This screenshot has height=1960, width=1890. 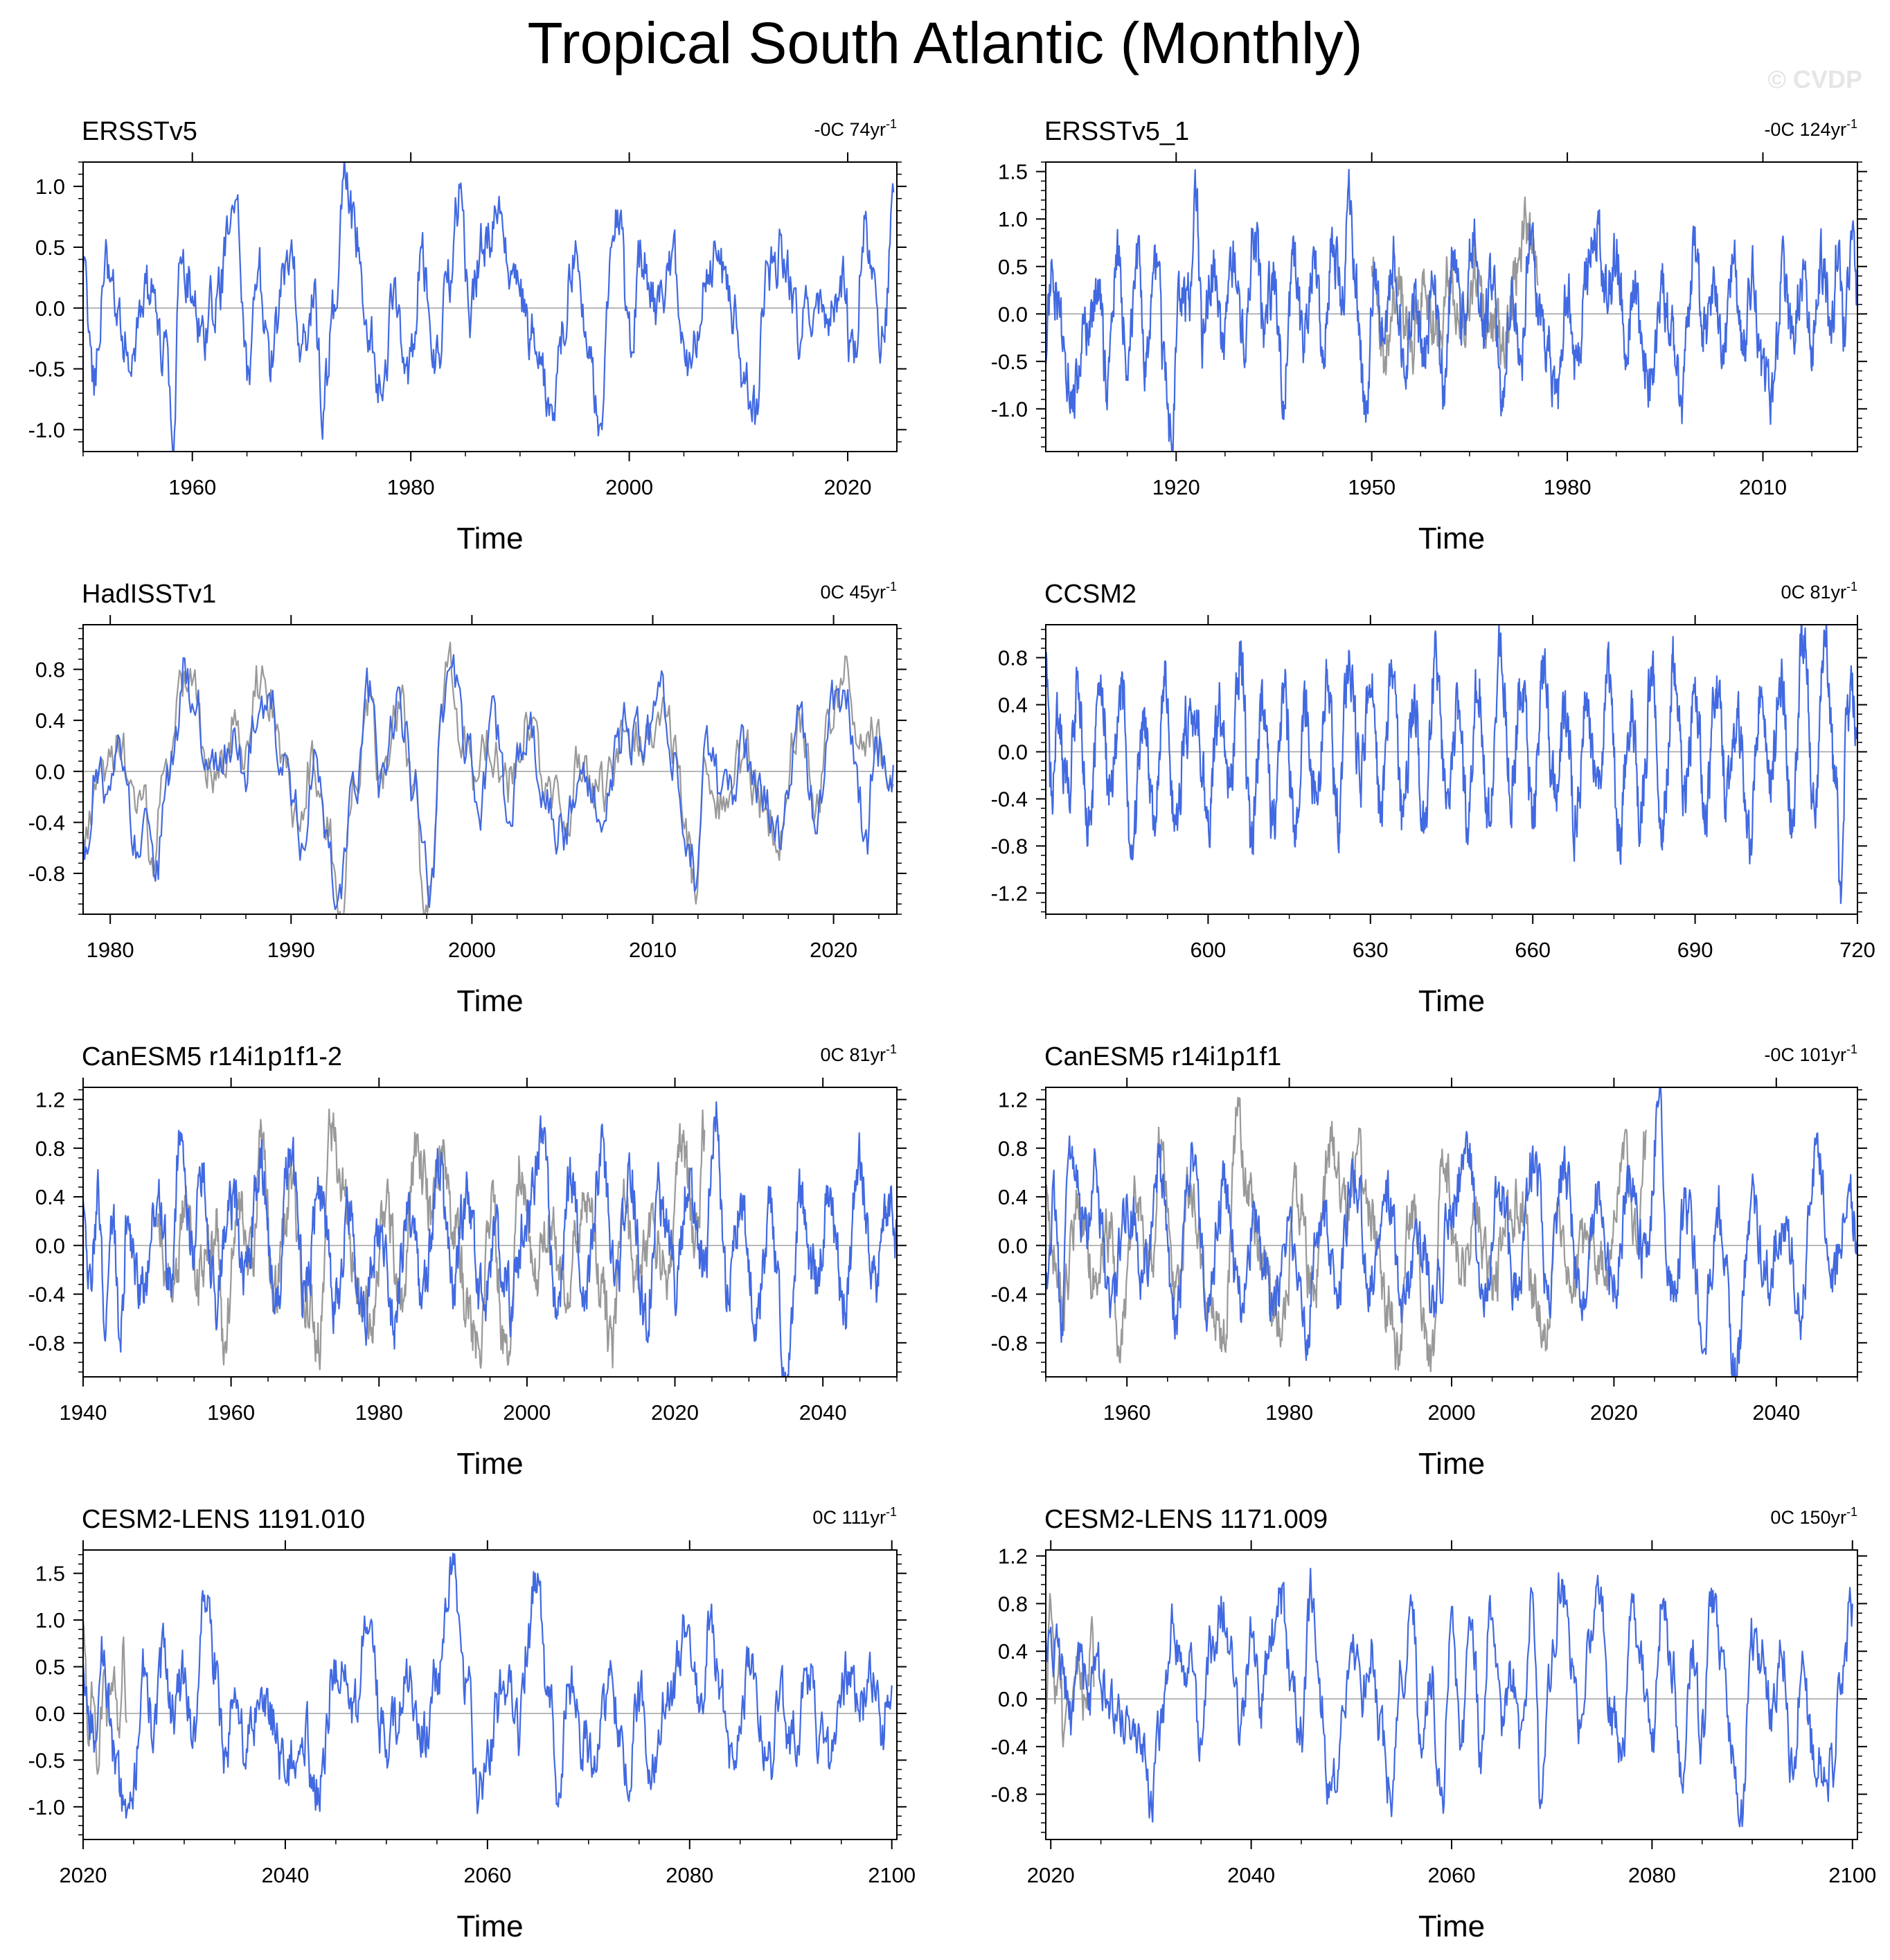 What do you see at coordinates (50, 1100) in the screenshot?
I see `y-tick-label: 1.2` at bounding box center [50, 1100].